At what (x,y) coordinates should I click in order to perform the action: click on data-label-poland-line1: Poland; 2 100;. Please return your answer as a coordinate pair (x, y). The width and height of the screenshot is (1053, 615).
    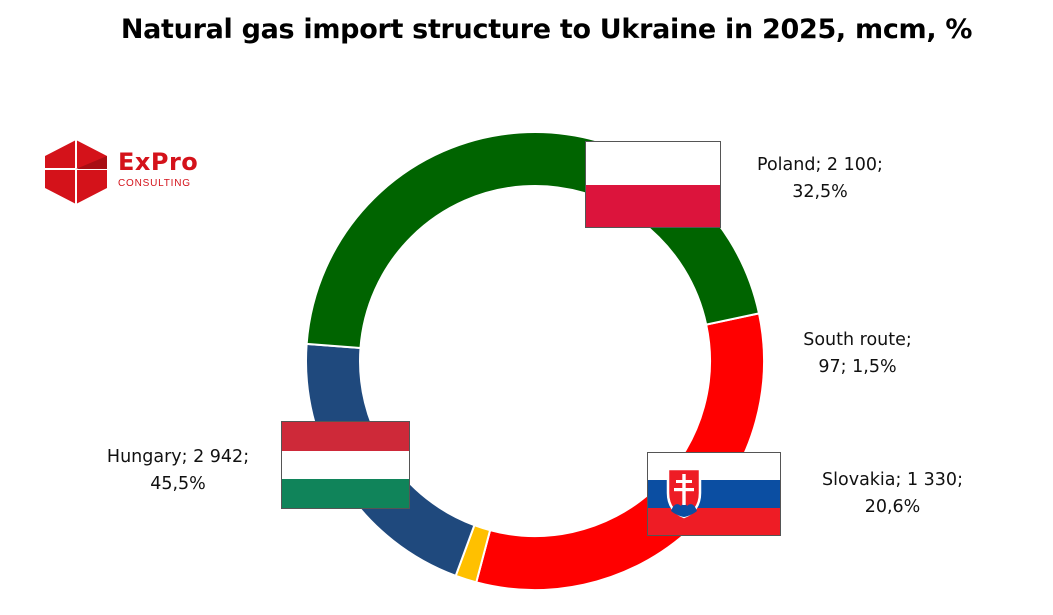
    Looking at the image, I should click on (820, 165).